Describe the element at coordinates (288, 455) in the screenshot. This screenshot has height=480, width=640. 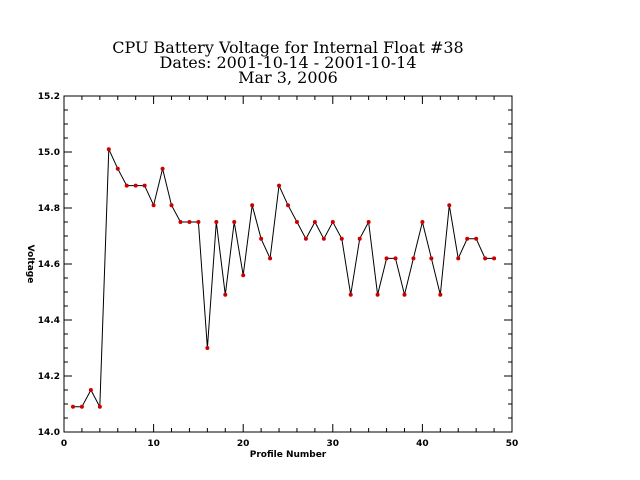
I see `x-axis-title: Profile Number` at that location.